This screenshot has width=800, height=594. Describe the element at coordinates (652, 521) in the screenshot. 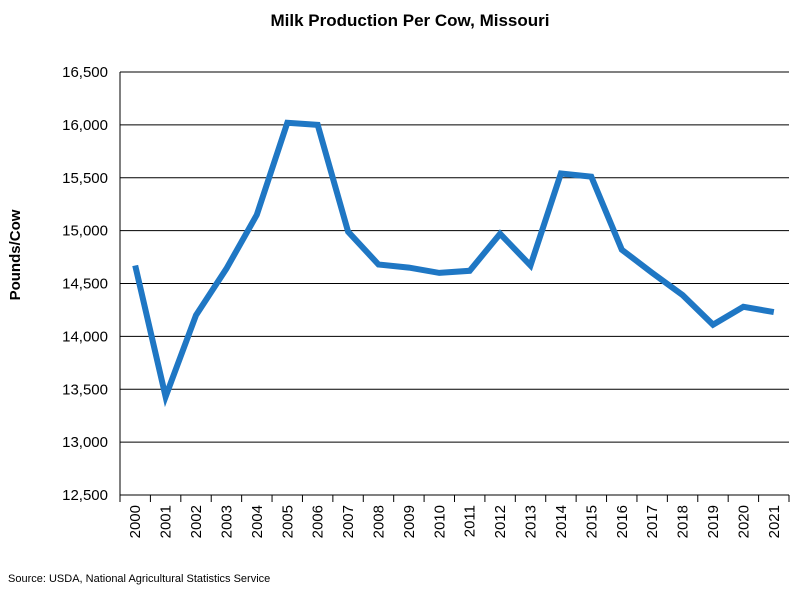

I see `x-tick-label: 2017` at that location.